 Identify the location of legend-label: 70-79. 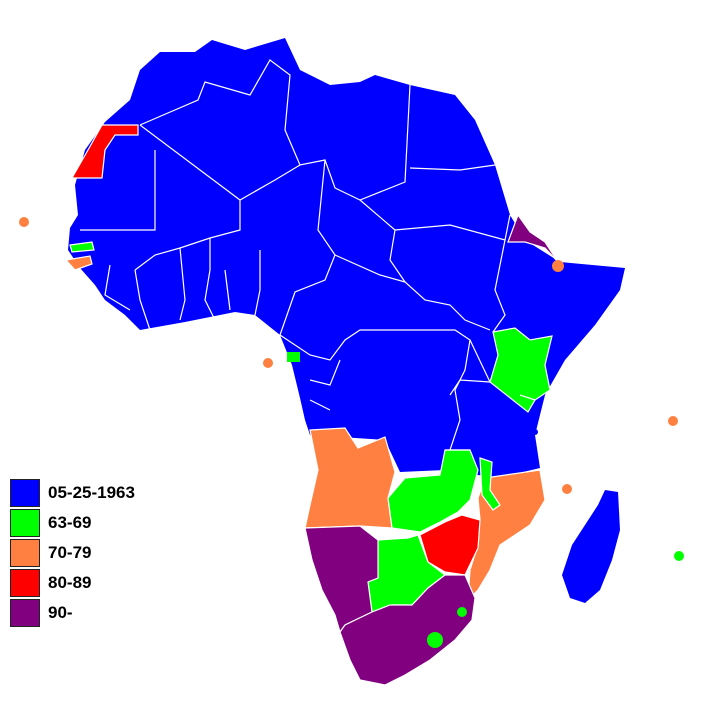
(70, 552).